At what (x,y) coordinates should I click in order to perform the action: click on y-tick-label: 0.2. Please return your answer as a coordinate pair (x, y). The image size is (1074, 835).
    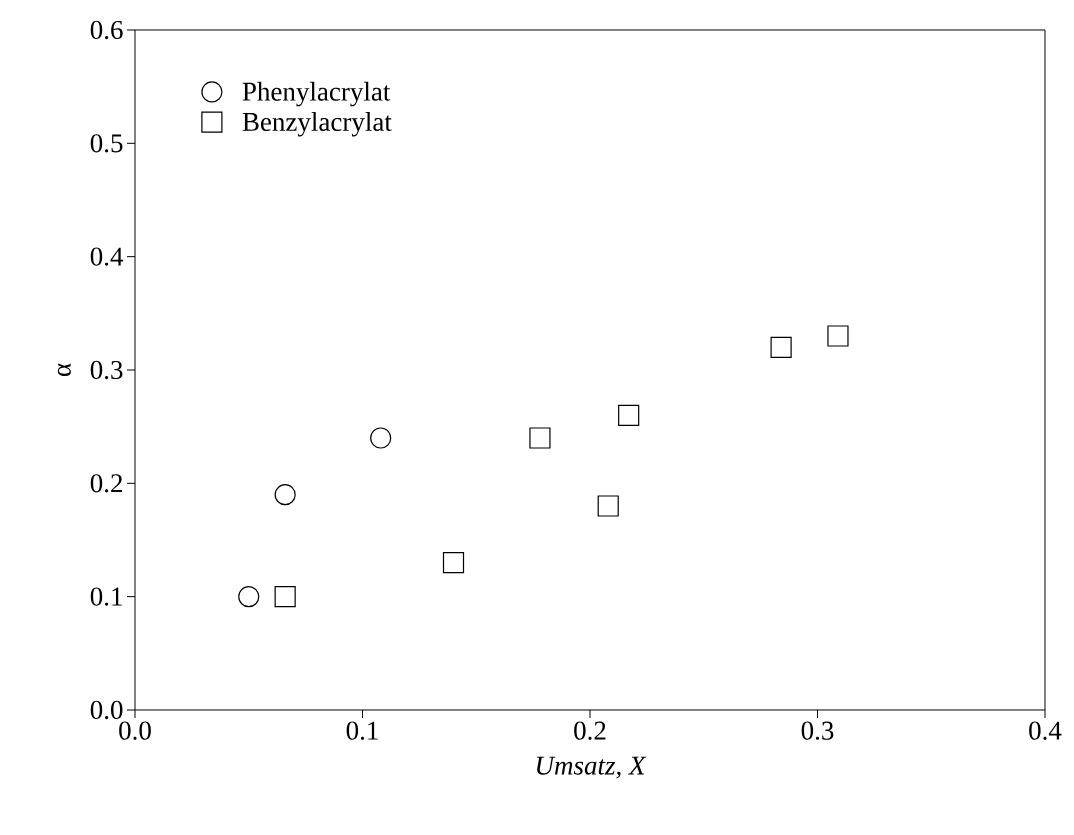
    Looking at the image, I should click on (106, 483).